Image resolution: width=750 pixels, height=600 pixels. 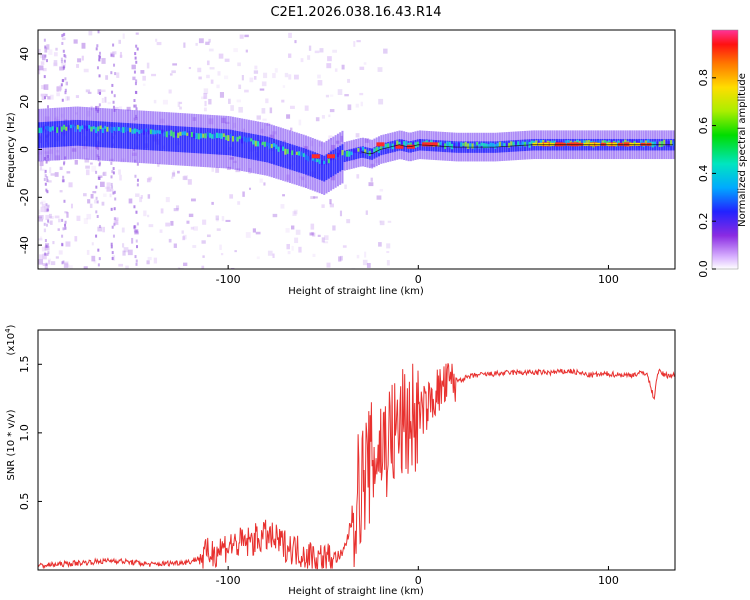 I want to click on y-tick-label: 1.0, so click(x=24, y=433).